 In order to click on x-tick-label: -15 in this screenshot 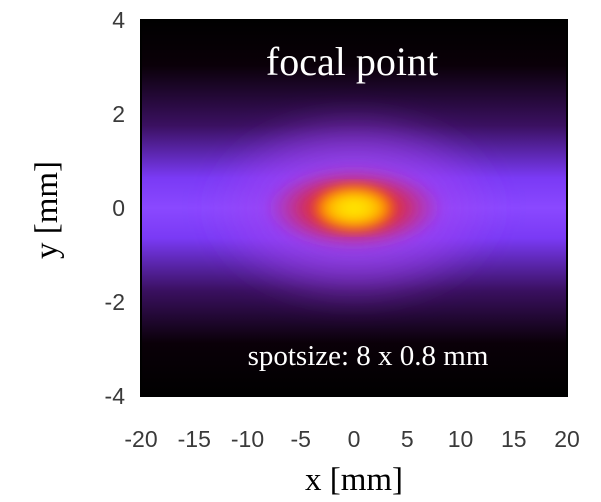, I will do `click(194, 439)`.